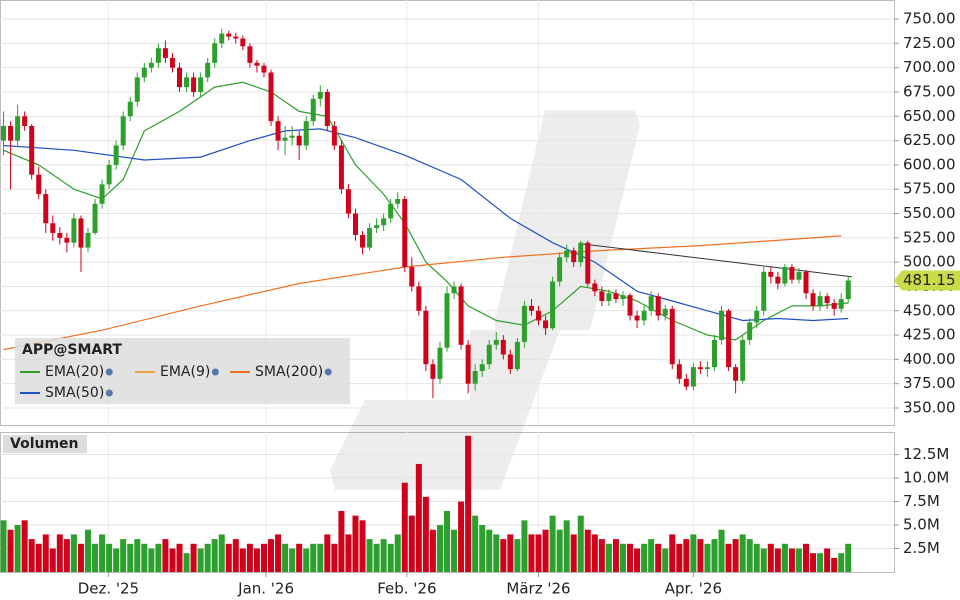 This screenshot has width=960, height=600. Describe the element at coordinates (929, 67) in the screenshot. I see `y-tick-label: 700.00` at that location.